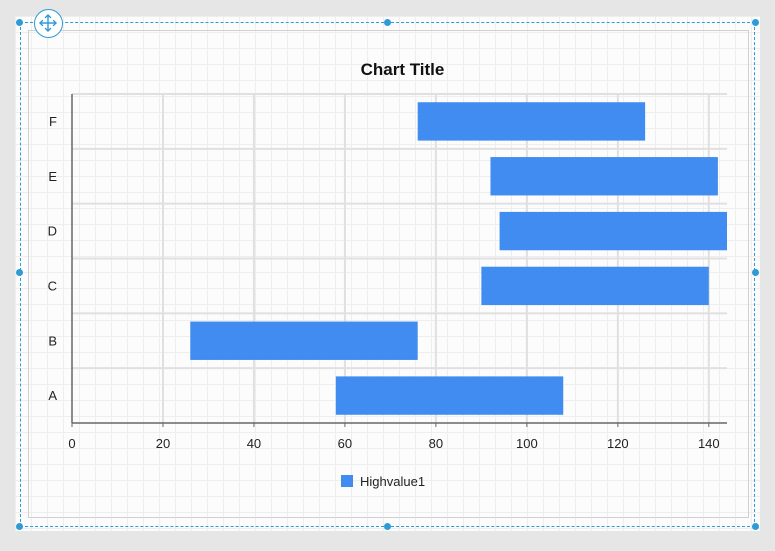 Image resolution: width=775 pixels, height=551 pixels. I want to click on bar-D, so click(613, 231).